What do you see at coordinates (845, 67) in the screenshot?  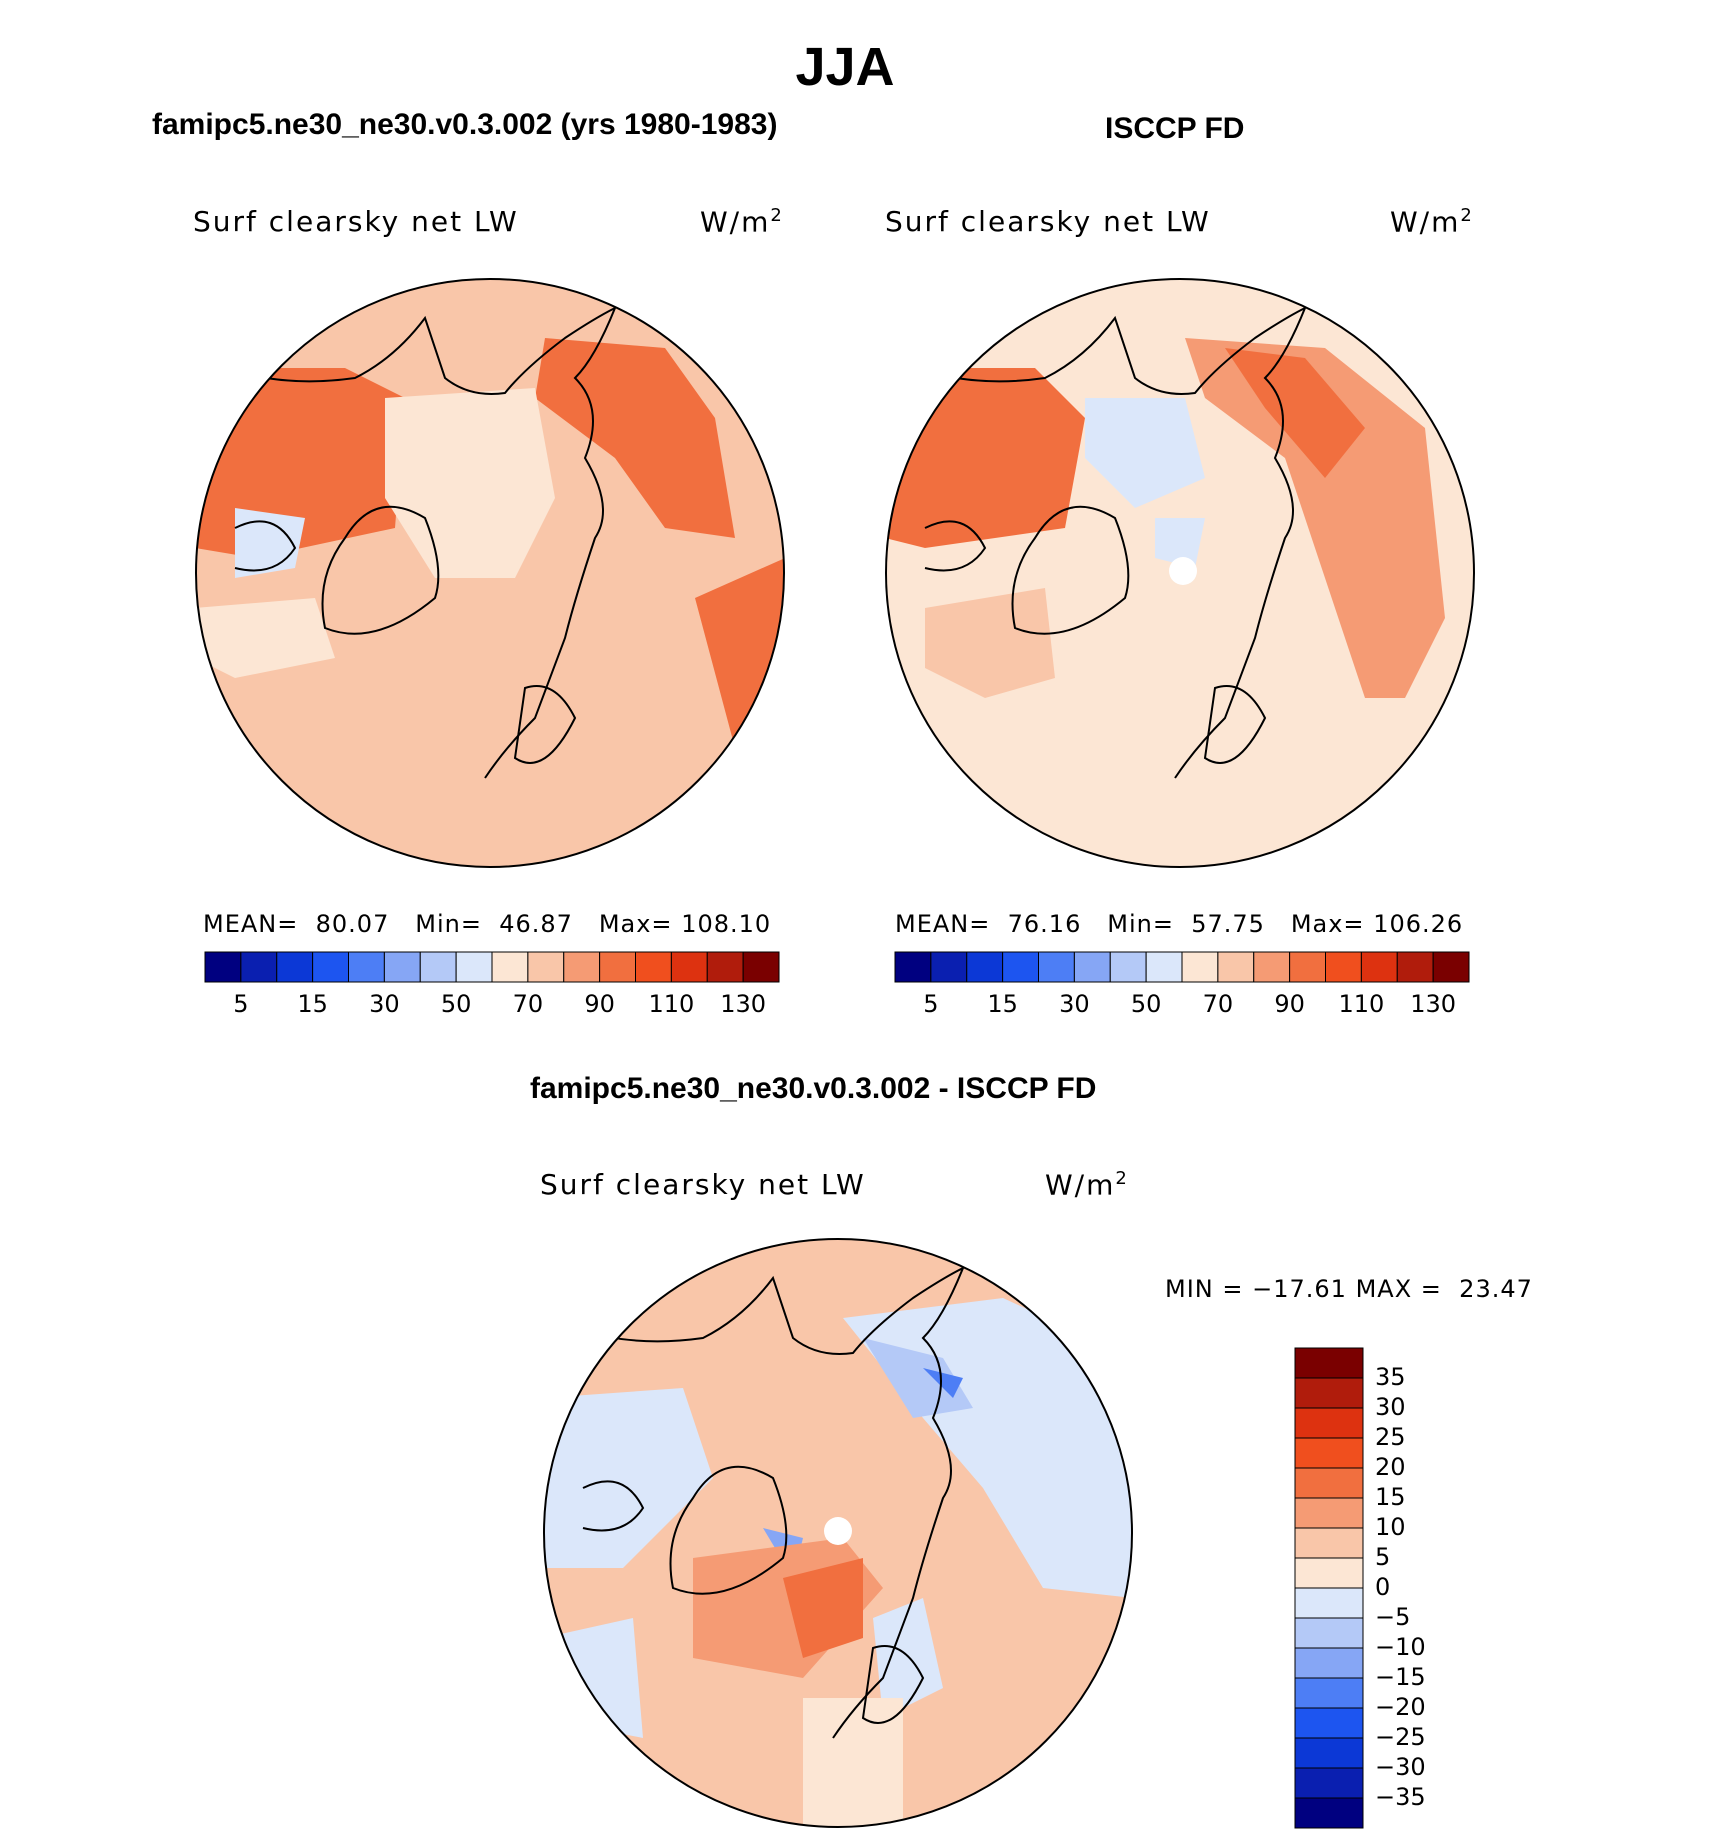 I see `main-title: JJA` at bounding box center [845, 67].